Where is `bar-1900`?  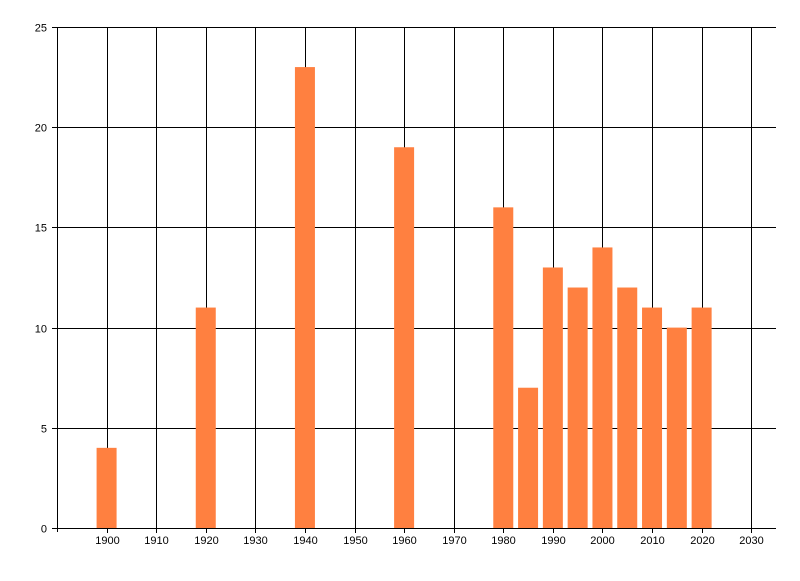 bar-1900 is located at coordinates (106, 487).